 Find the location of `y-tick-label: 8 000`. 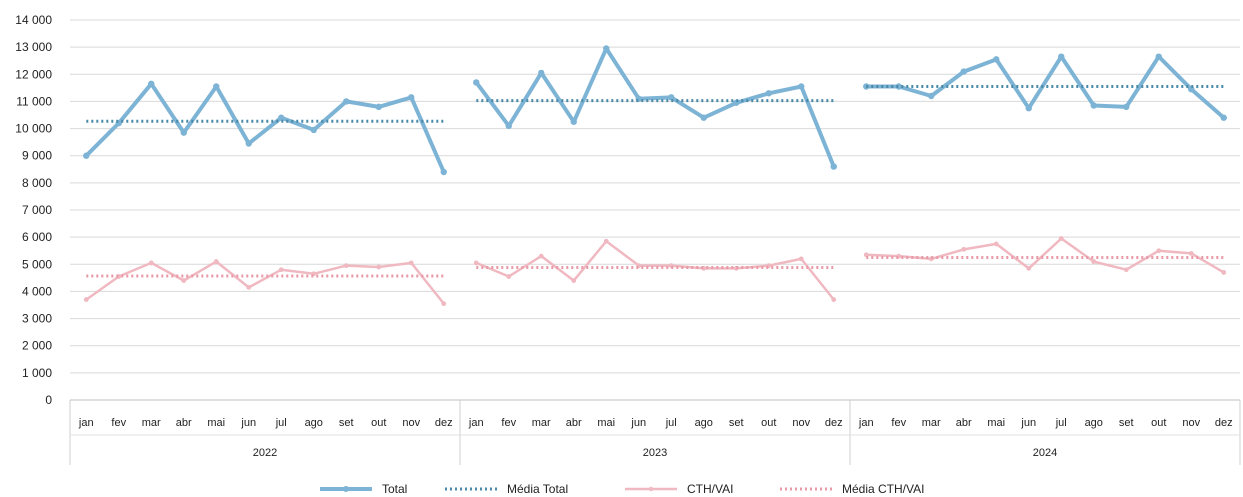

y-tick-label: 8 000 is located at coordinates (37, 183).